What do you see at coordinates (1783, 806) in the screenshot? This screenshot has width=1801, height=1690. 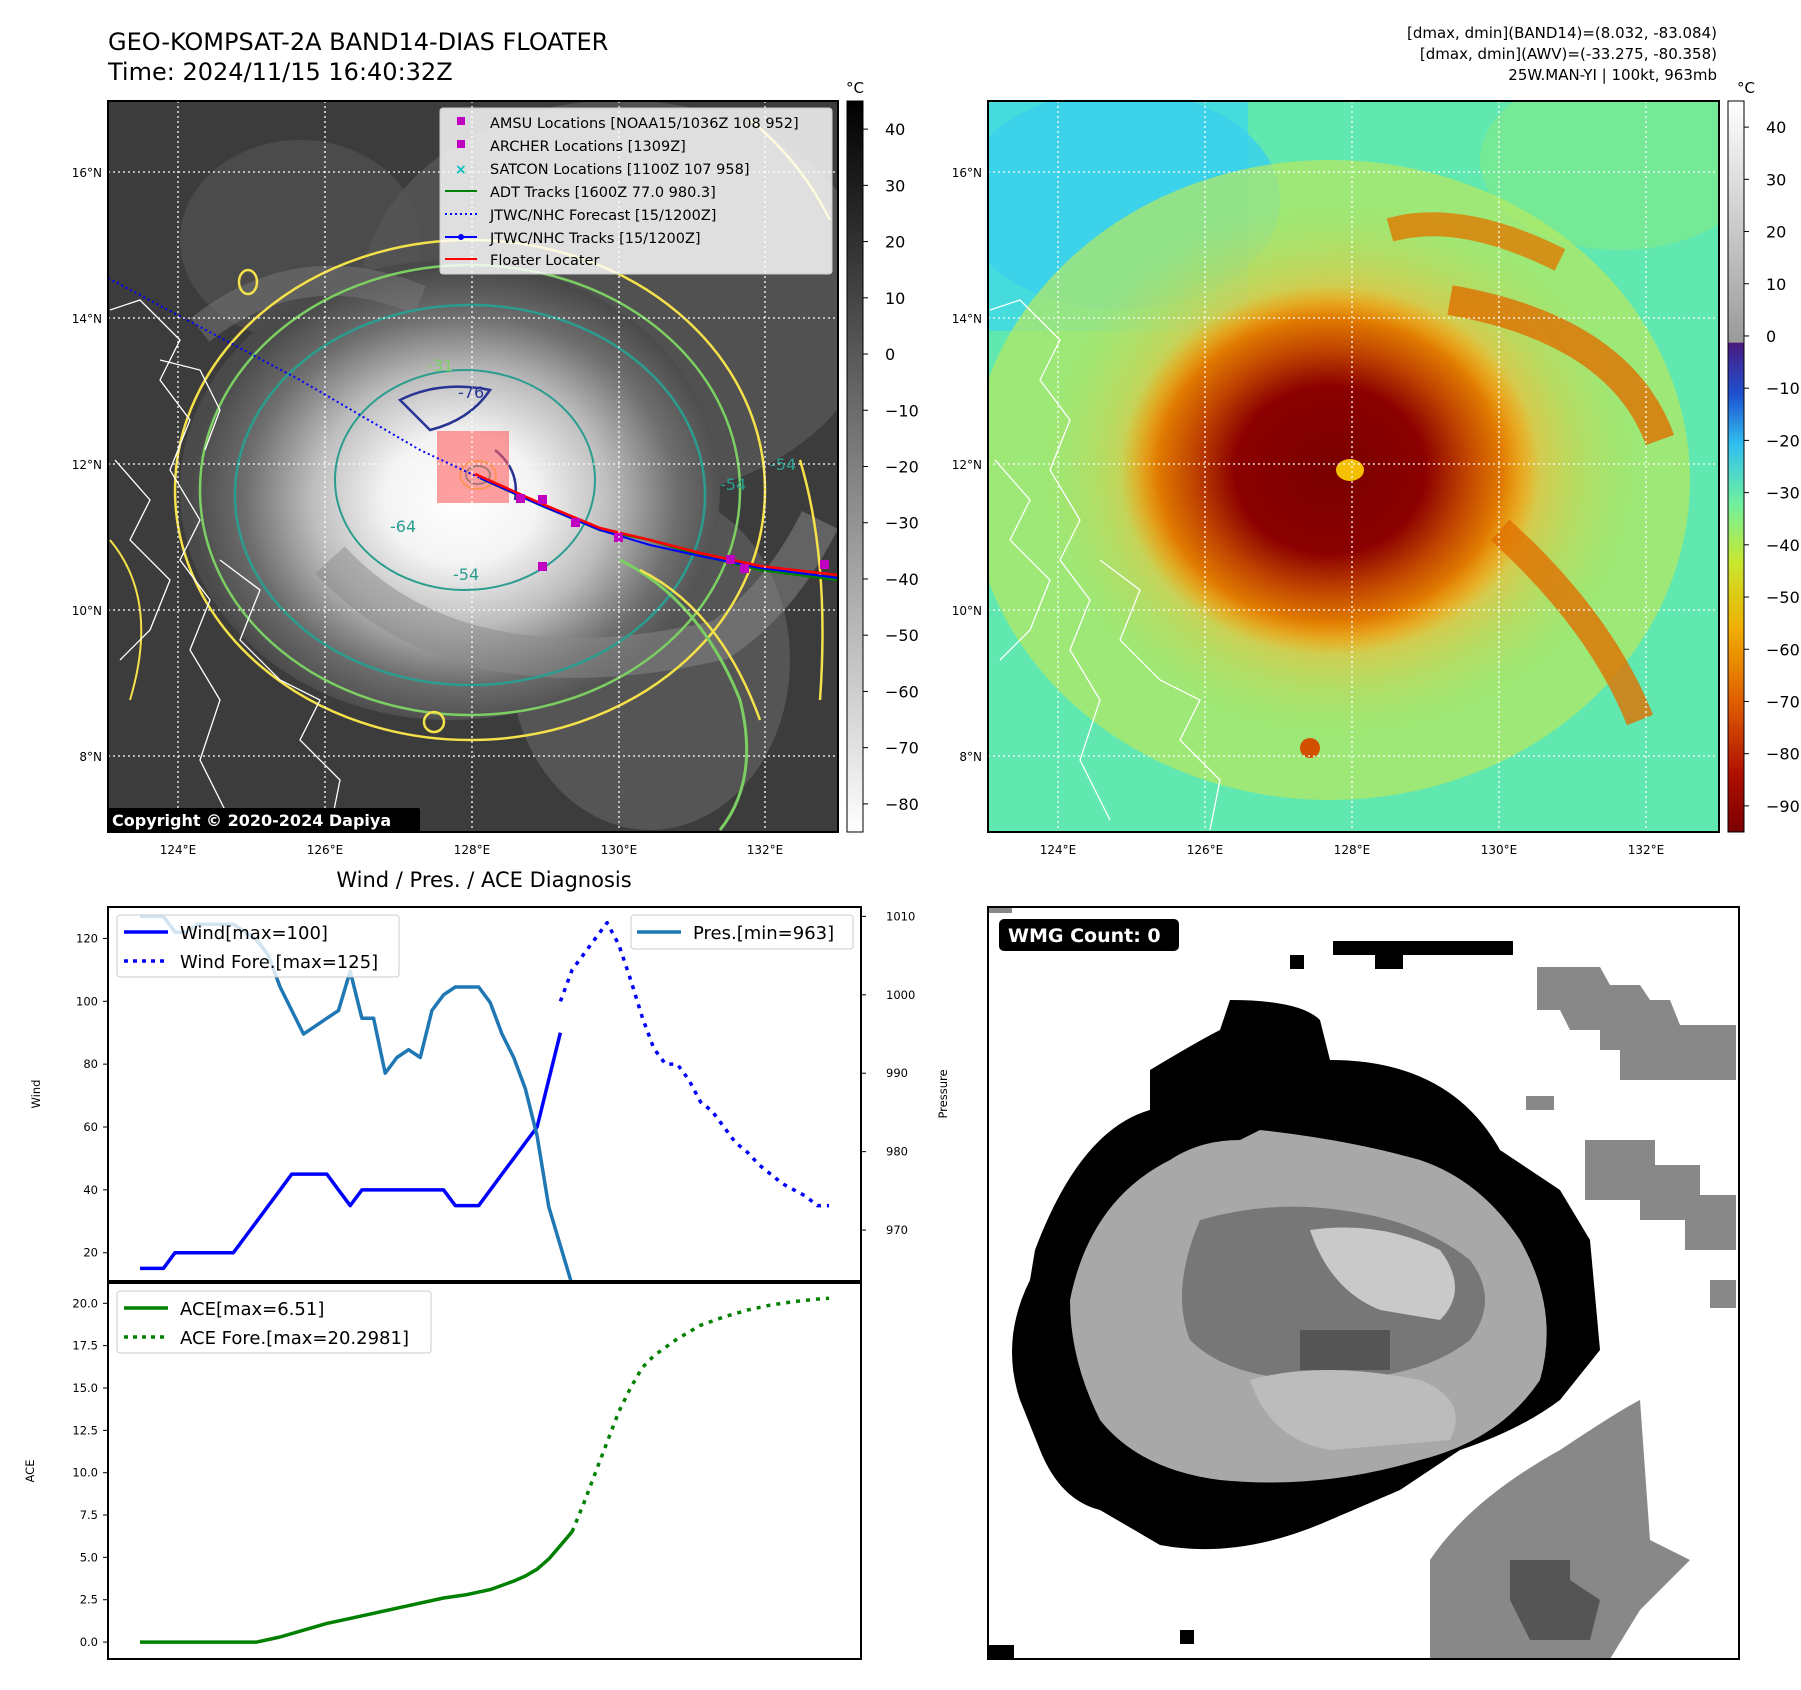 I see `colorbar-tick-label: −90` at bounding box center [1783, 806].